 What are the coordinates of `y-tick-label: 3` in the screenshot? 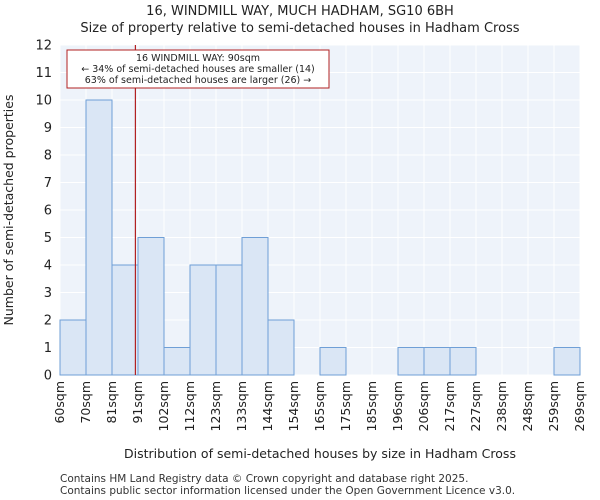 It's located at (48, 293).